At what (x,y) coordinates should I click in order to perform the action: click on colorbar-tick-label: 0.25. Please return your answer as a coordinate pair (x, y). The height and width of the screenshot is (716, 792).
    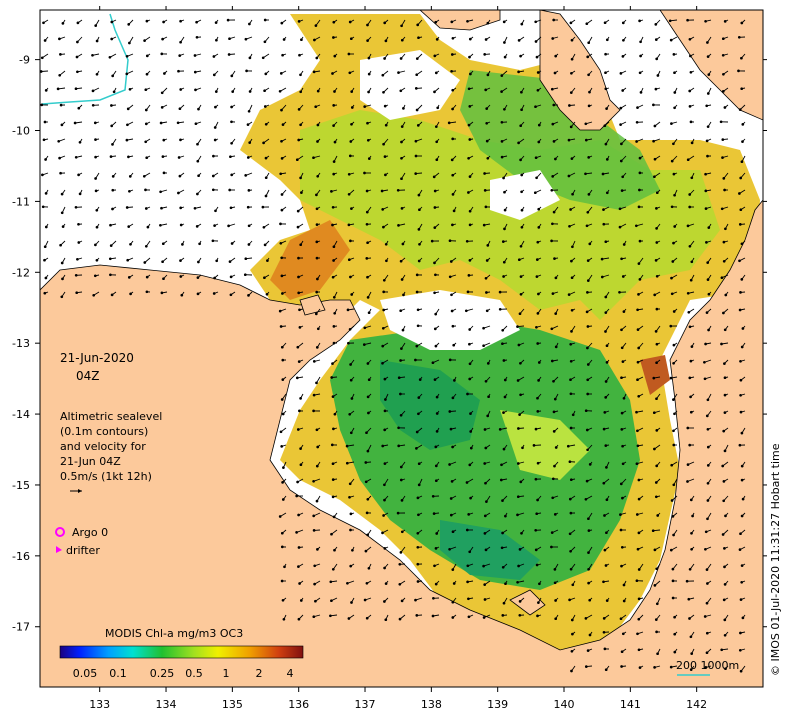
    Looking at the image, I should click on (162, 673).